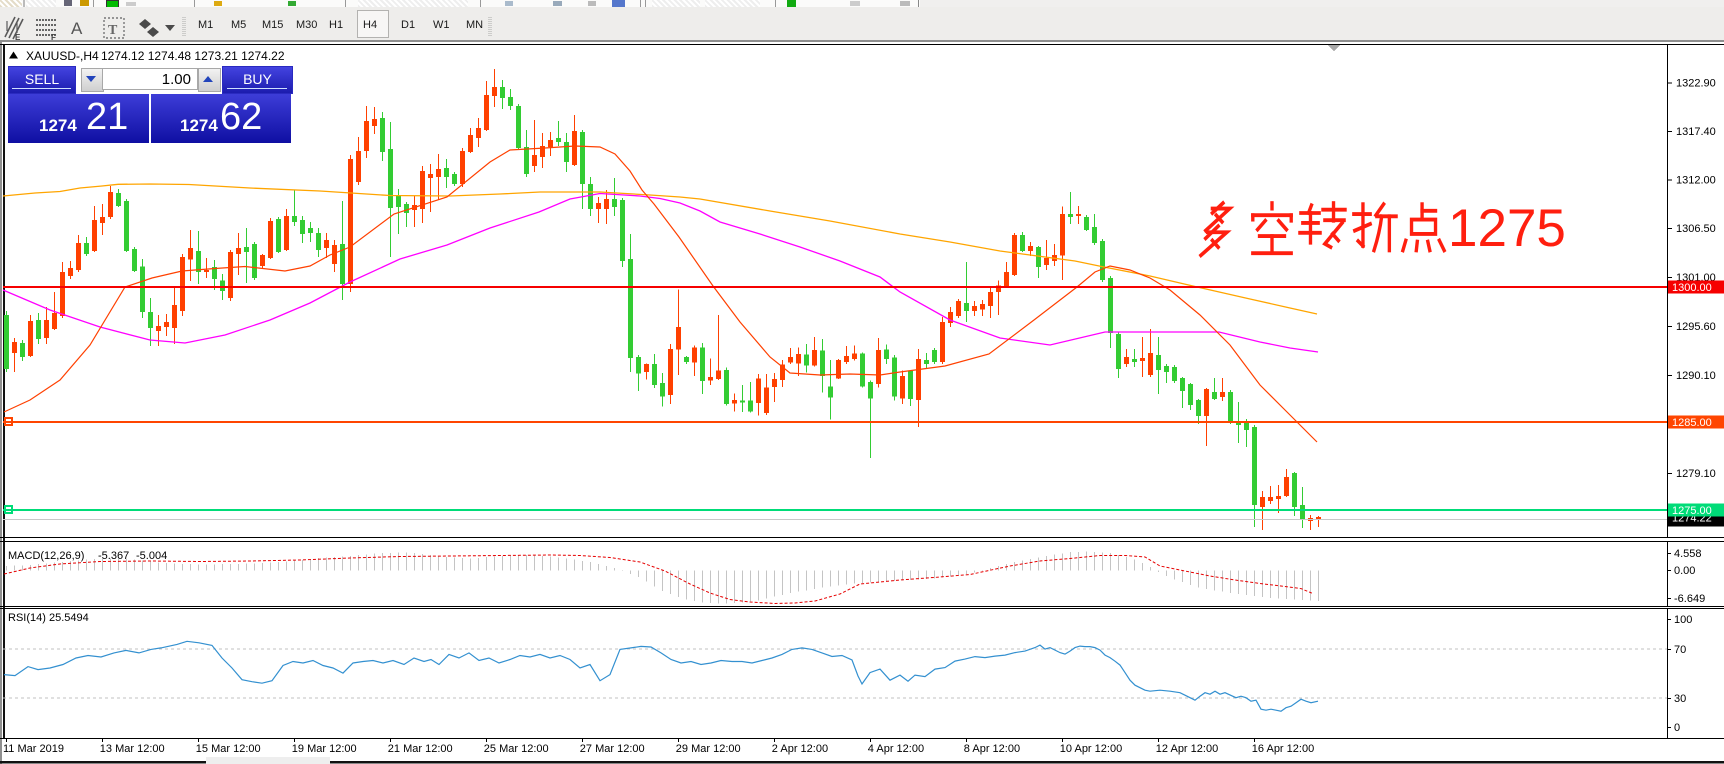  Describe the element at coordinates (1696, 376) in the screenshot. I see `svg-text: 1290.10` at that location.